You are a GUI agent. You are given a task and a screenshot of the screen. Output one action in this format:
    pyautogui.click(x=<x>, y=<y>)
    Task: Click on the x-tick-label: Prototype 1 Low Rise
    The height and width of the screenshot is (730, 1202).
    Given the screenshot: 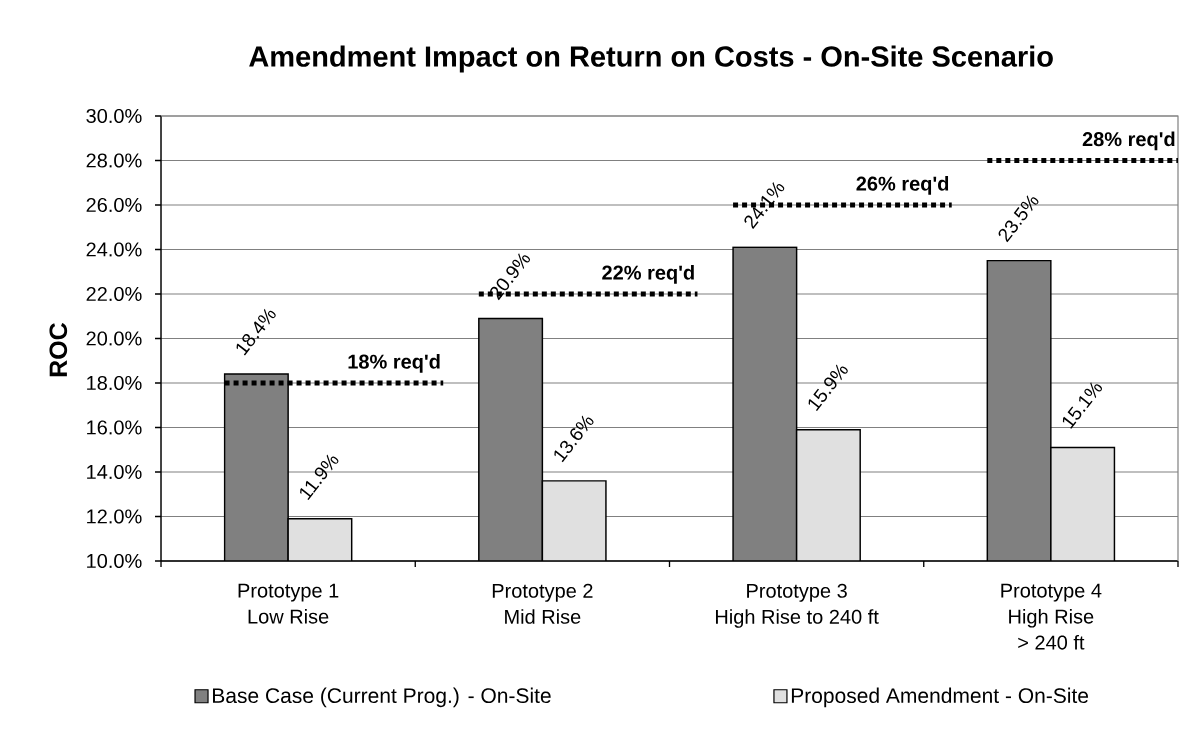 What is the action you would take?
    pyautogui.click(x=288, y=603)
    